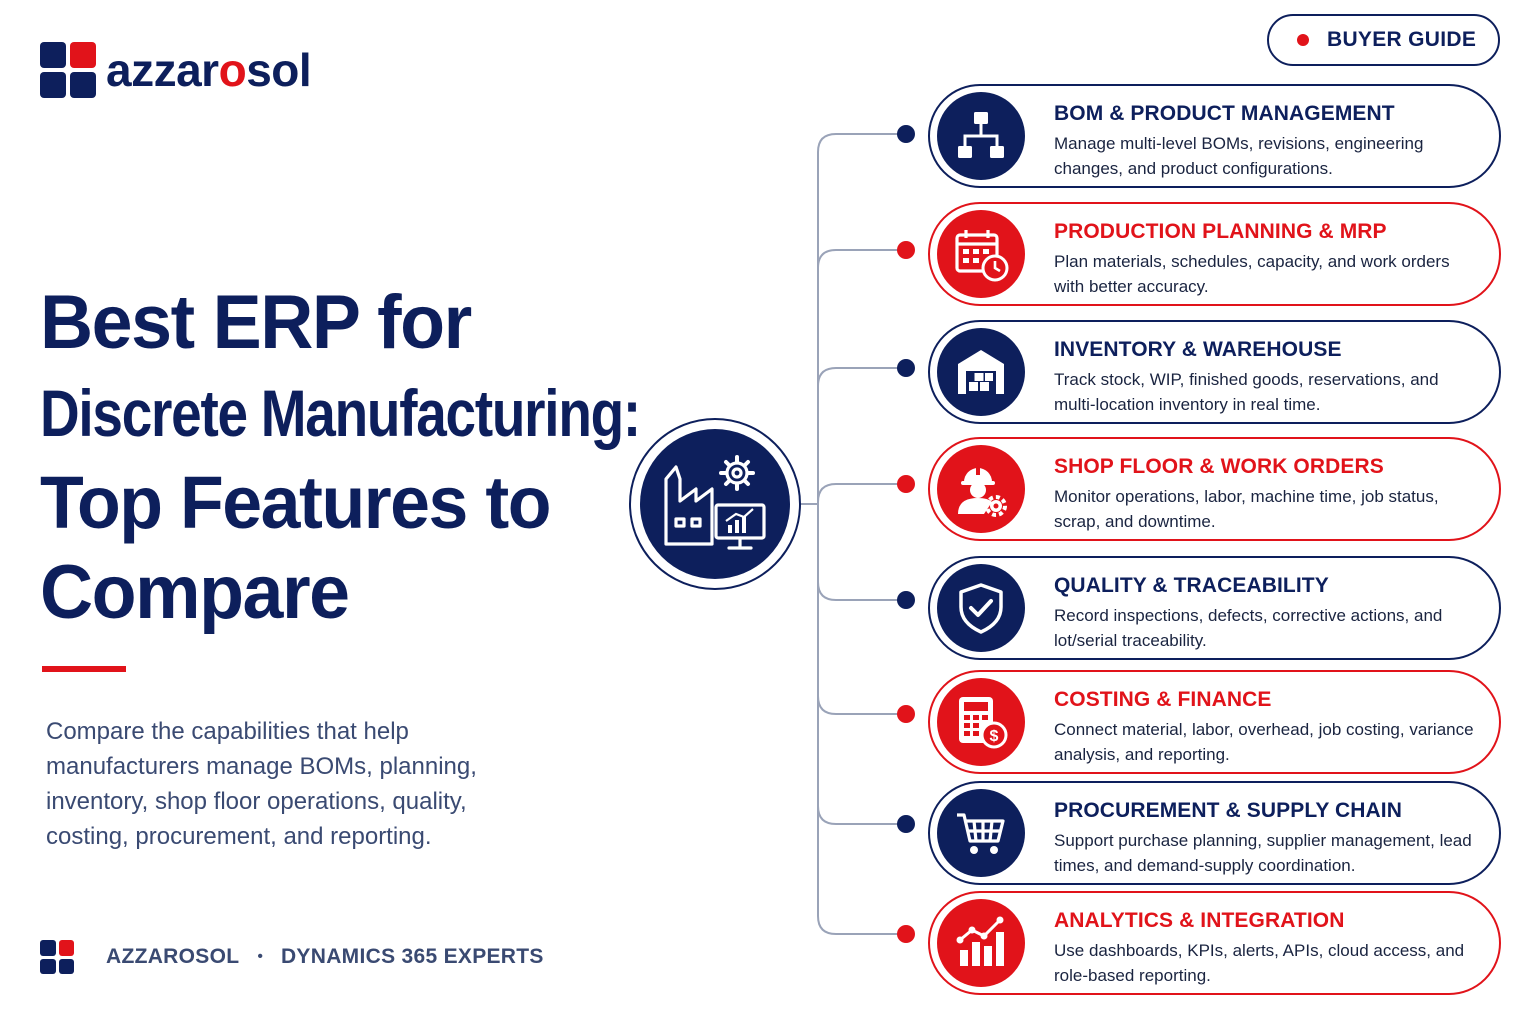  What do you see at coordinates (981, 722) in the screenshot?
I see `calculator-dollar-icon: $` at bounding box center [981, 722].